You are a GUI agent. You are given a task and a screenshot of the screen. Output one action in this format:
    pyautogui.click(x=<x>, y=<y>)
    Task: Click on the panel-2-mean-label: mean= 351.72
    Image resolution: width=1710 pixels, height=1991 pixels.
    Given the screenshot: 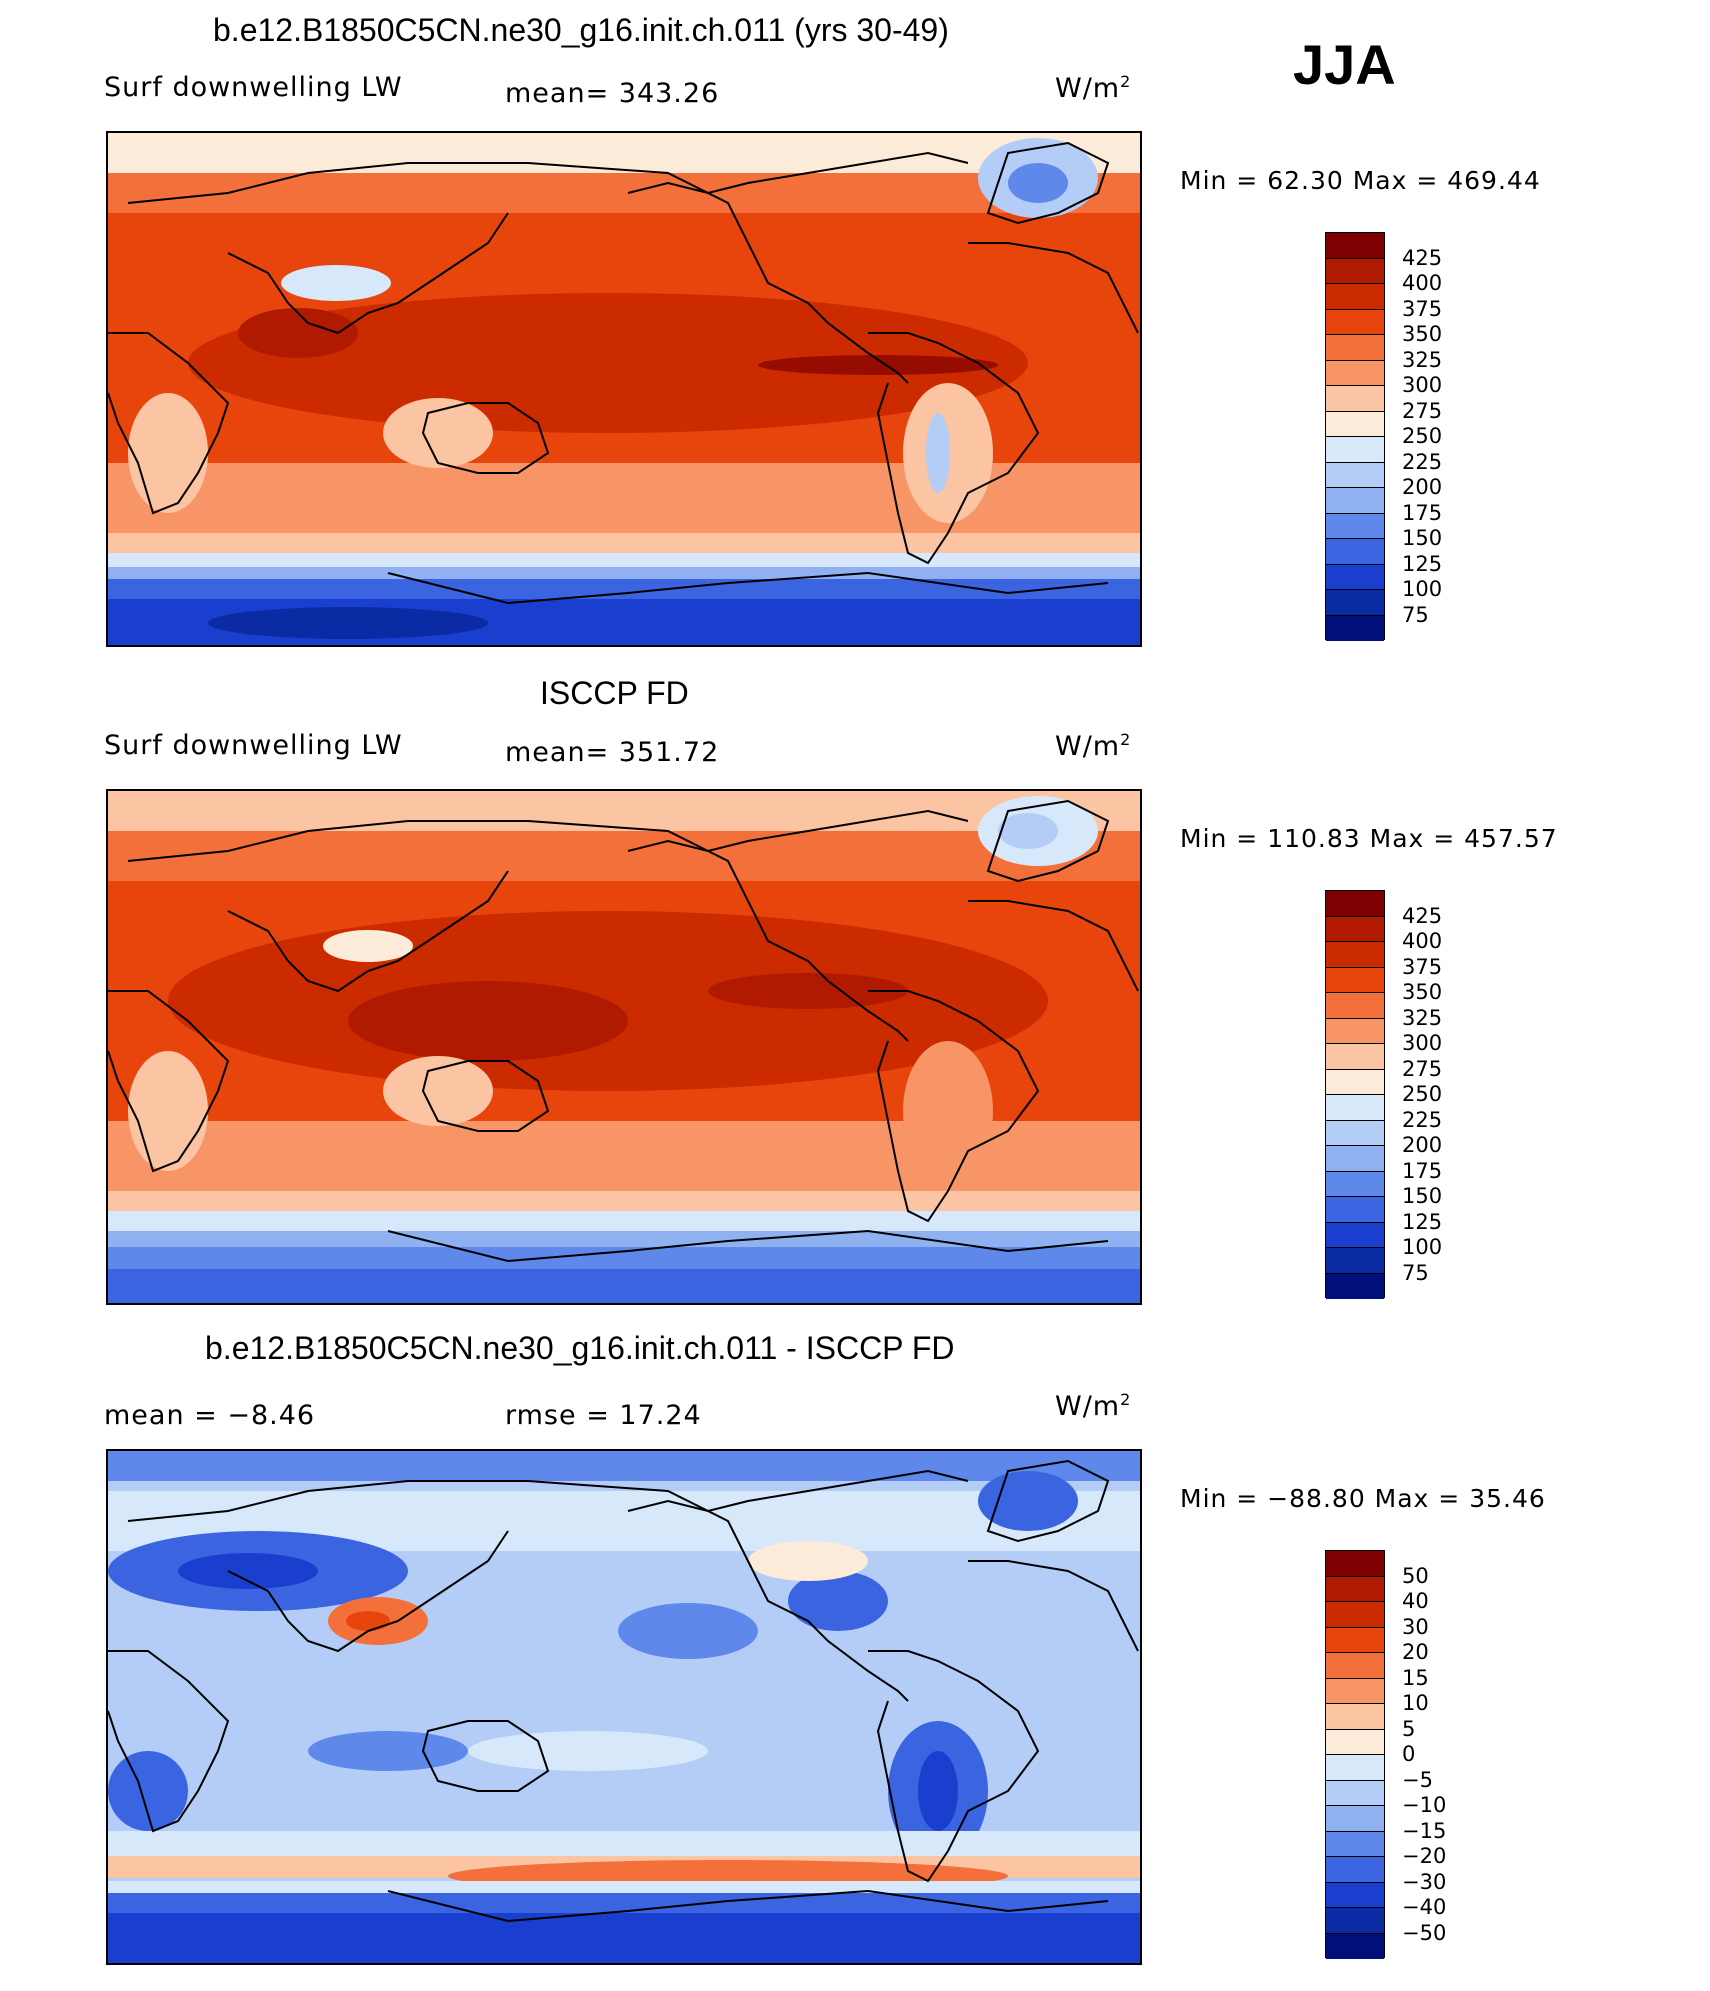 What is the action you would take?
    pyautogui.click(x=612, y=752)
    